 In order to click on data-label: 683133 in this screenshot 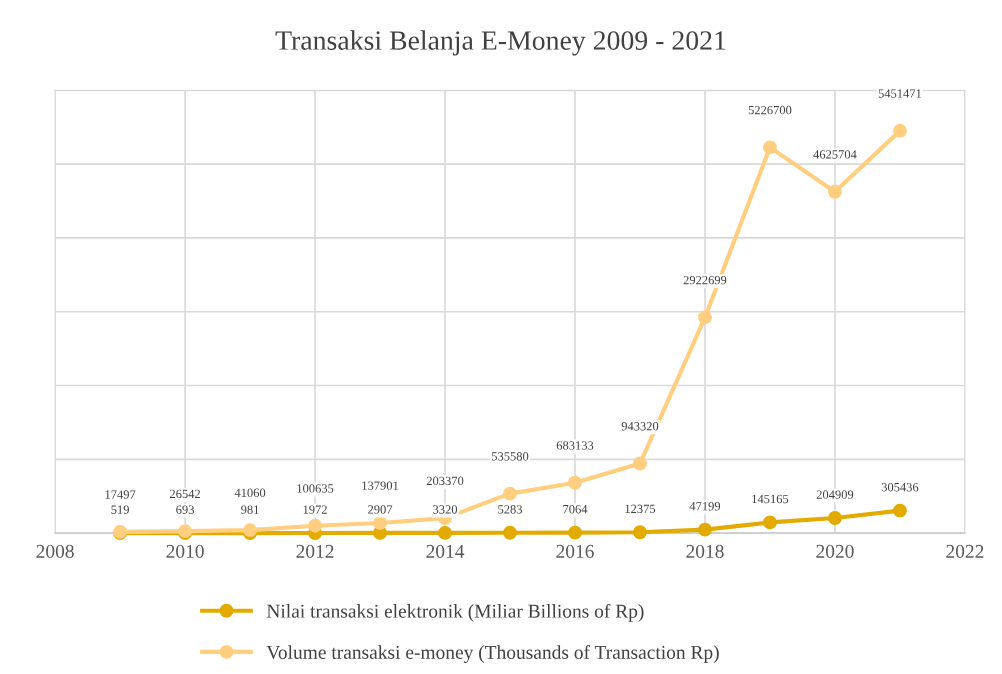, I will do `click(575, 445)`.